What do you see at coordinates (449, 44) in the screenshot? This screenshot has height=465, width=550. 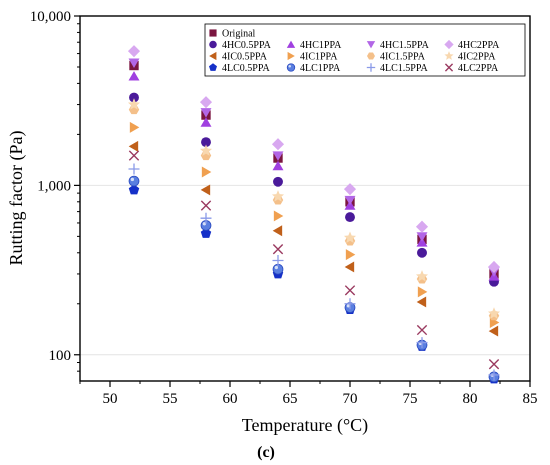 I see `legend-marker-4HC2PPA` at bounding box center [449, 44].